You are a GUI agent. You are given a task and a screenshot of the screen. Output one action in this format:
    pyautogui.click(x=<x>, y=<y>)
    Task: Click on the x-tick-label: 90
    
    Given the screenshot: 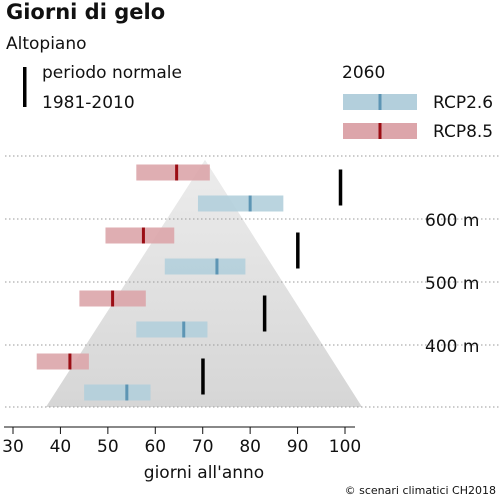 What is the action you would take?
    pyautogui.click(x=298, y=447)
    